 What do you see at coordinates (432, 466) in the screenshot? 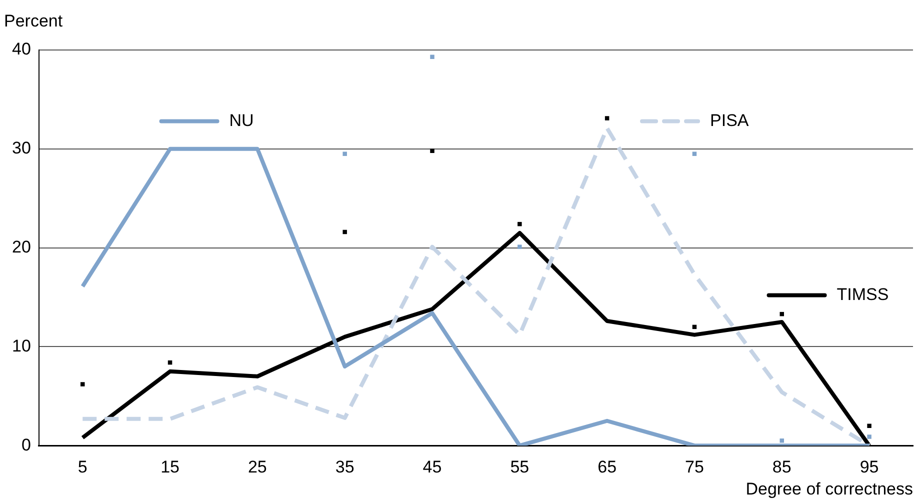
I see `x-tick-label: 45` at bounding box center [432, 466].